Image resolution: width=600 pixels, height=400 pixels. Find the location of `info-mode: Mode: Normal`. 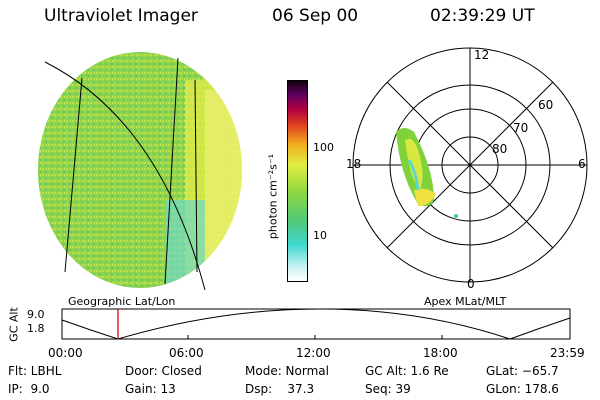

info-mode: Mode: Normal is located at coordinates (287, 371).